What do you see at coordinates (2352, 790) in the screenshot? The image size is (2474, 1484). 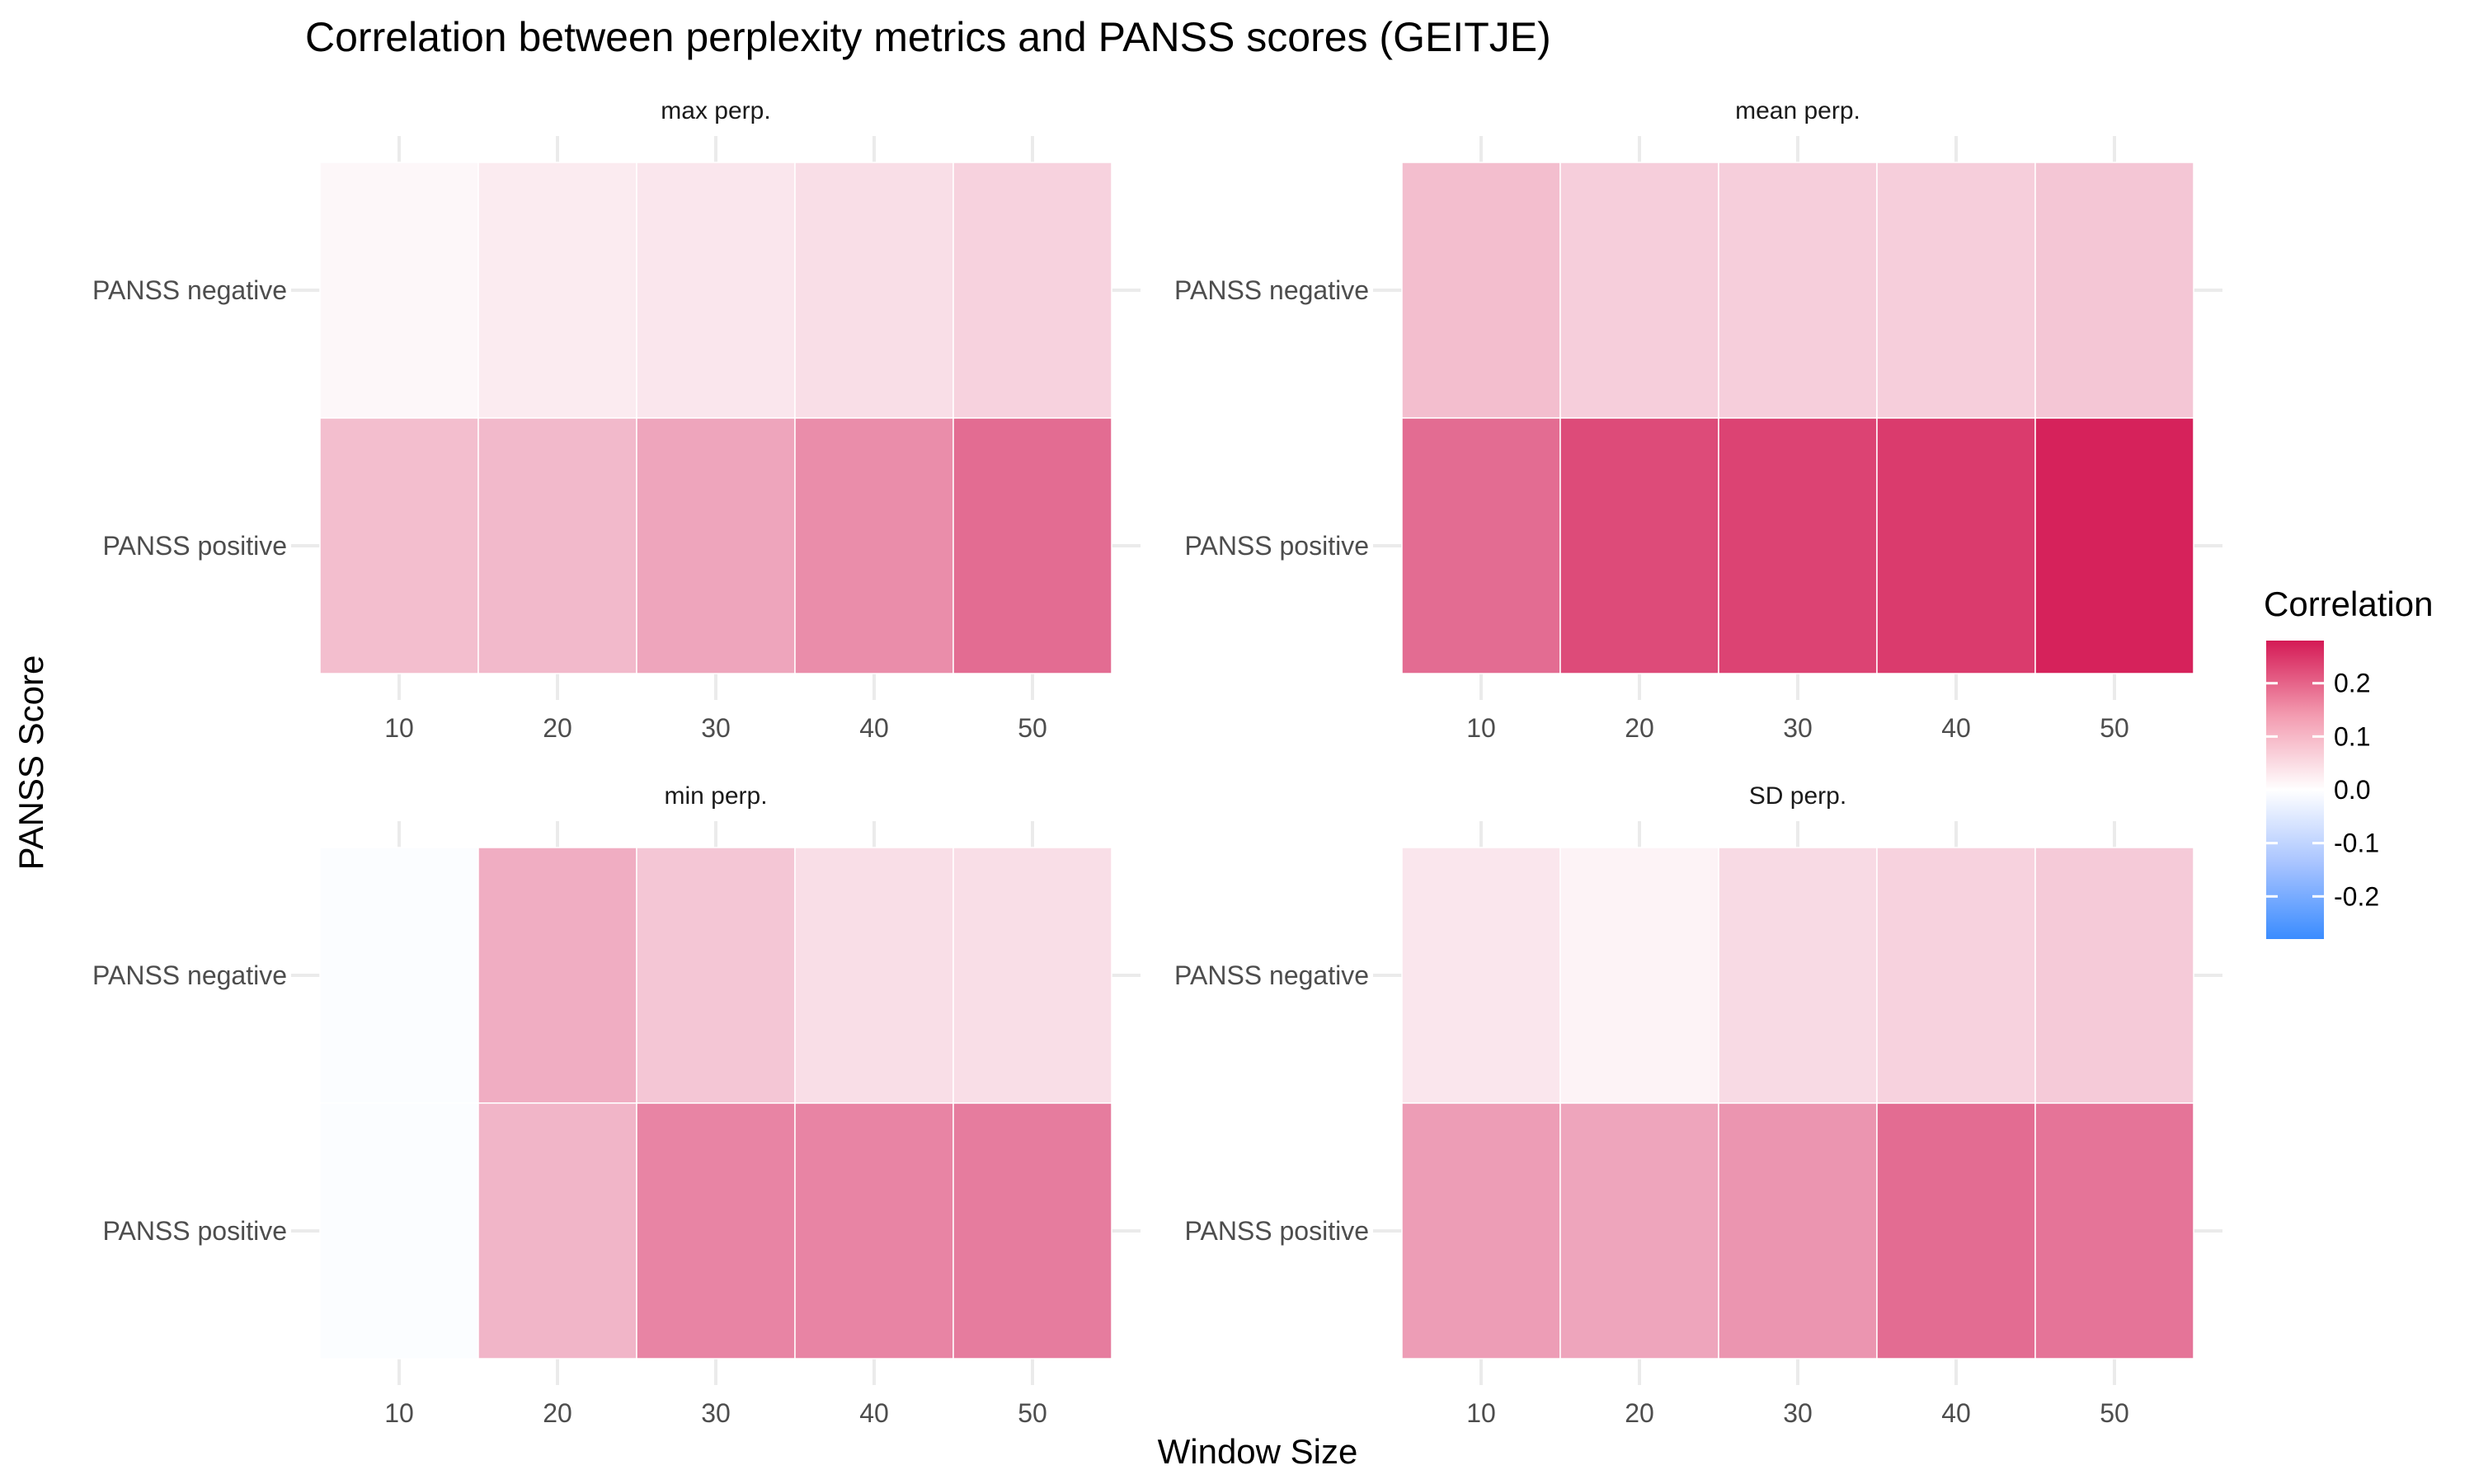 I see `legend-label: 0.0` at bounding box center [2352, 790].